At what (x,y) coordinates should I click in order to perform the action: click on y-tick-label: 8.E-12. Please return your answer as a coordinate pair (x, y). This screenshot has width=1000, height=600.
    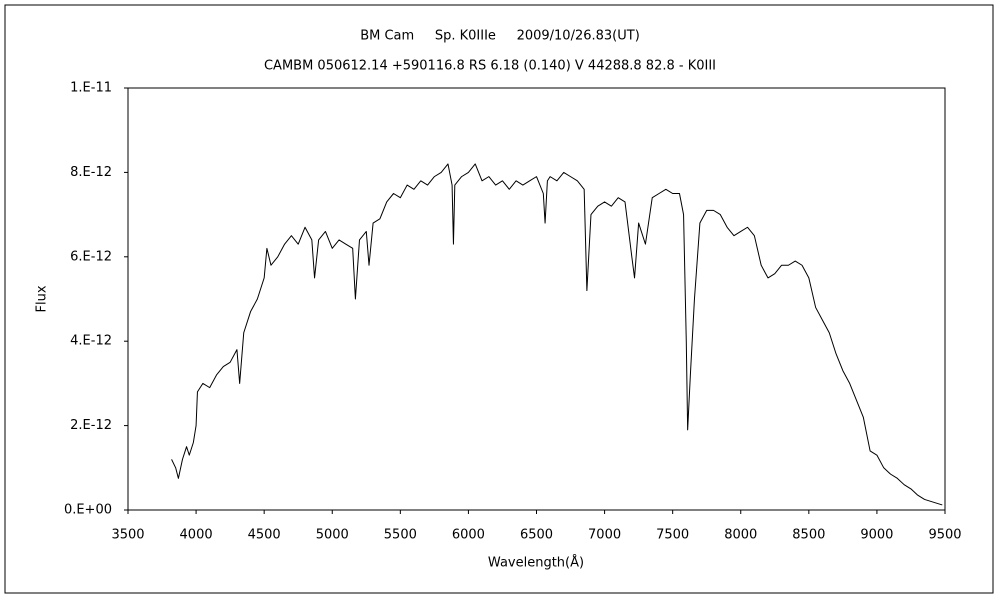
    Looking at the image, I should click on (91, 172).